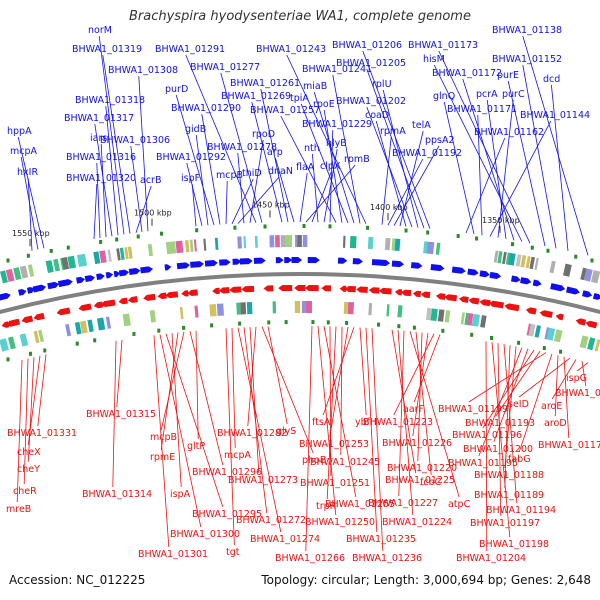 Image resolution: width=600 pixels, height=600 pixels. Describe the element at coordinates (434, 59) in the screenshot. I see `forward-gene-label: hisM` at that location.